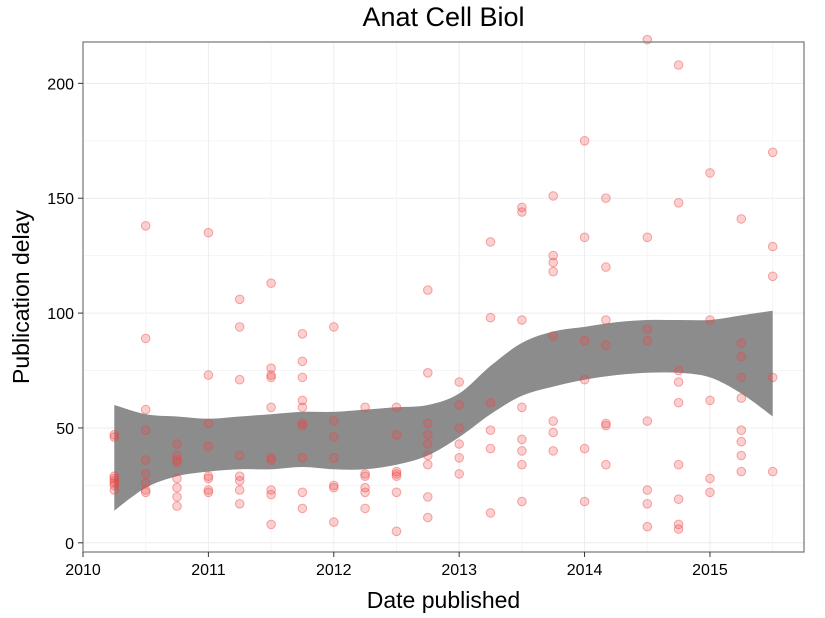 This screenshot has height=618, width=825. Describe the element at coordinates (60, 314) in the screenshot. I see `y-tick-label: 100` at that location.